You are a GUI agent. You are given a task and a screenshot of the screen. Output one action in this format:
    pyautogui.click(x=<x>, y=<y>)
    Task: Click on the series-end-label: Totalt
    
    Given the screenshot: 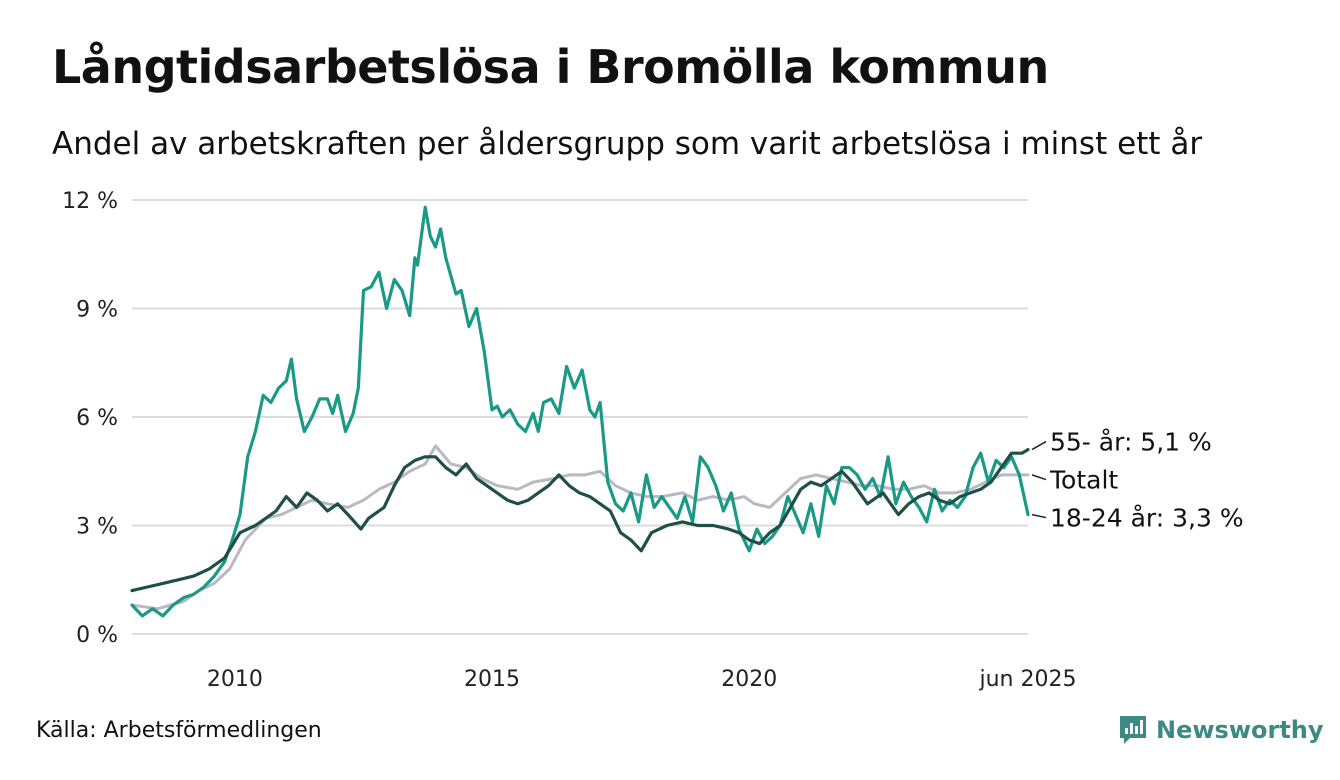 What is the action you would take?
    pyautogui.click(x=1083, y=480)
    